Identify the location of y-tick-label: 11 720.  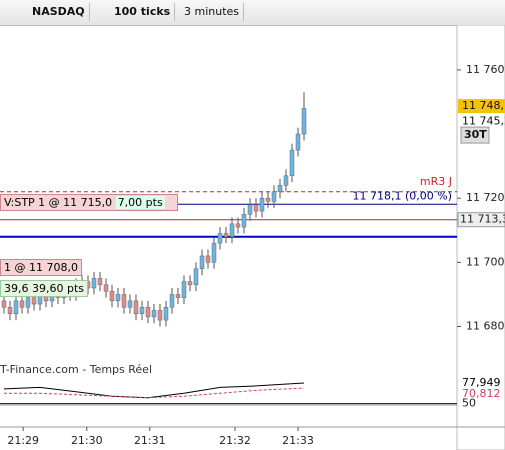
(485, 197).